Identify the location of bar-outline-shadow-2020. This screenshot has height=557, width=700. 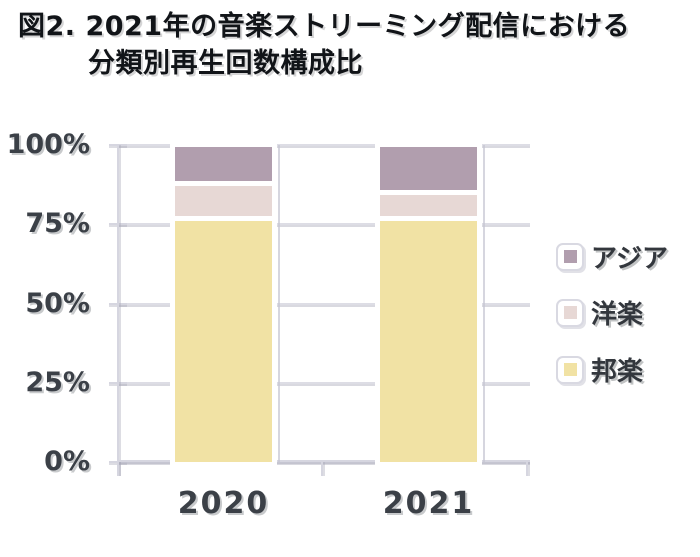
(279, 303).